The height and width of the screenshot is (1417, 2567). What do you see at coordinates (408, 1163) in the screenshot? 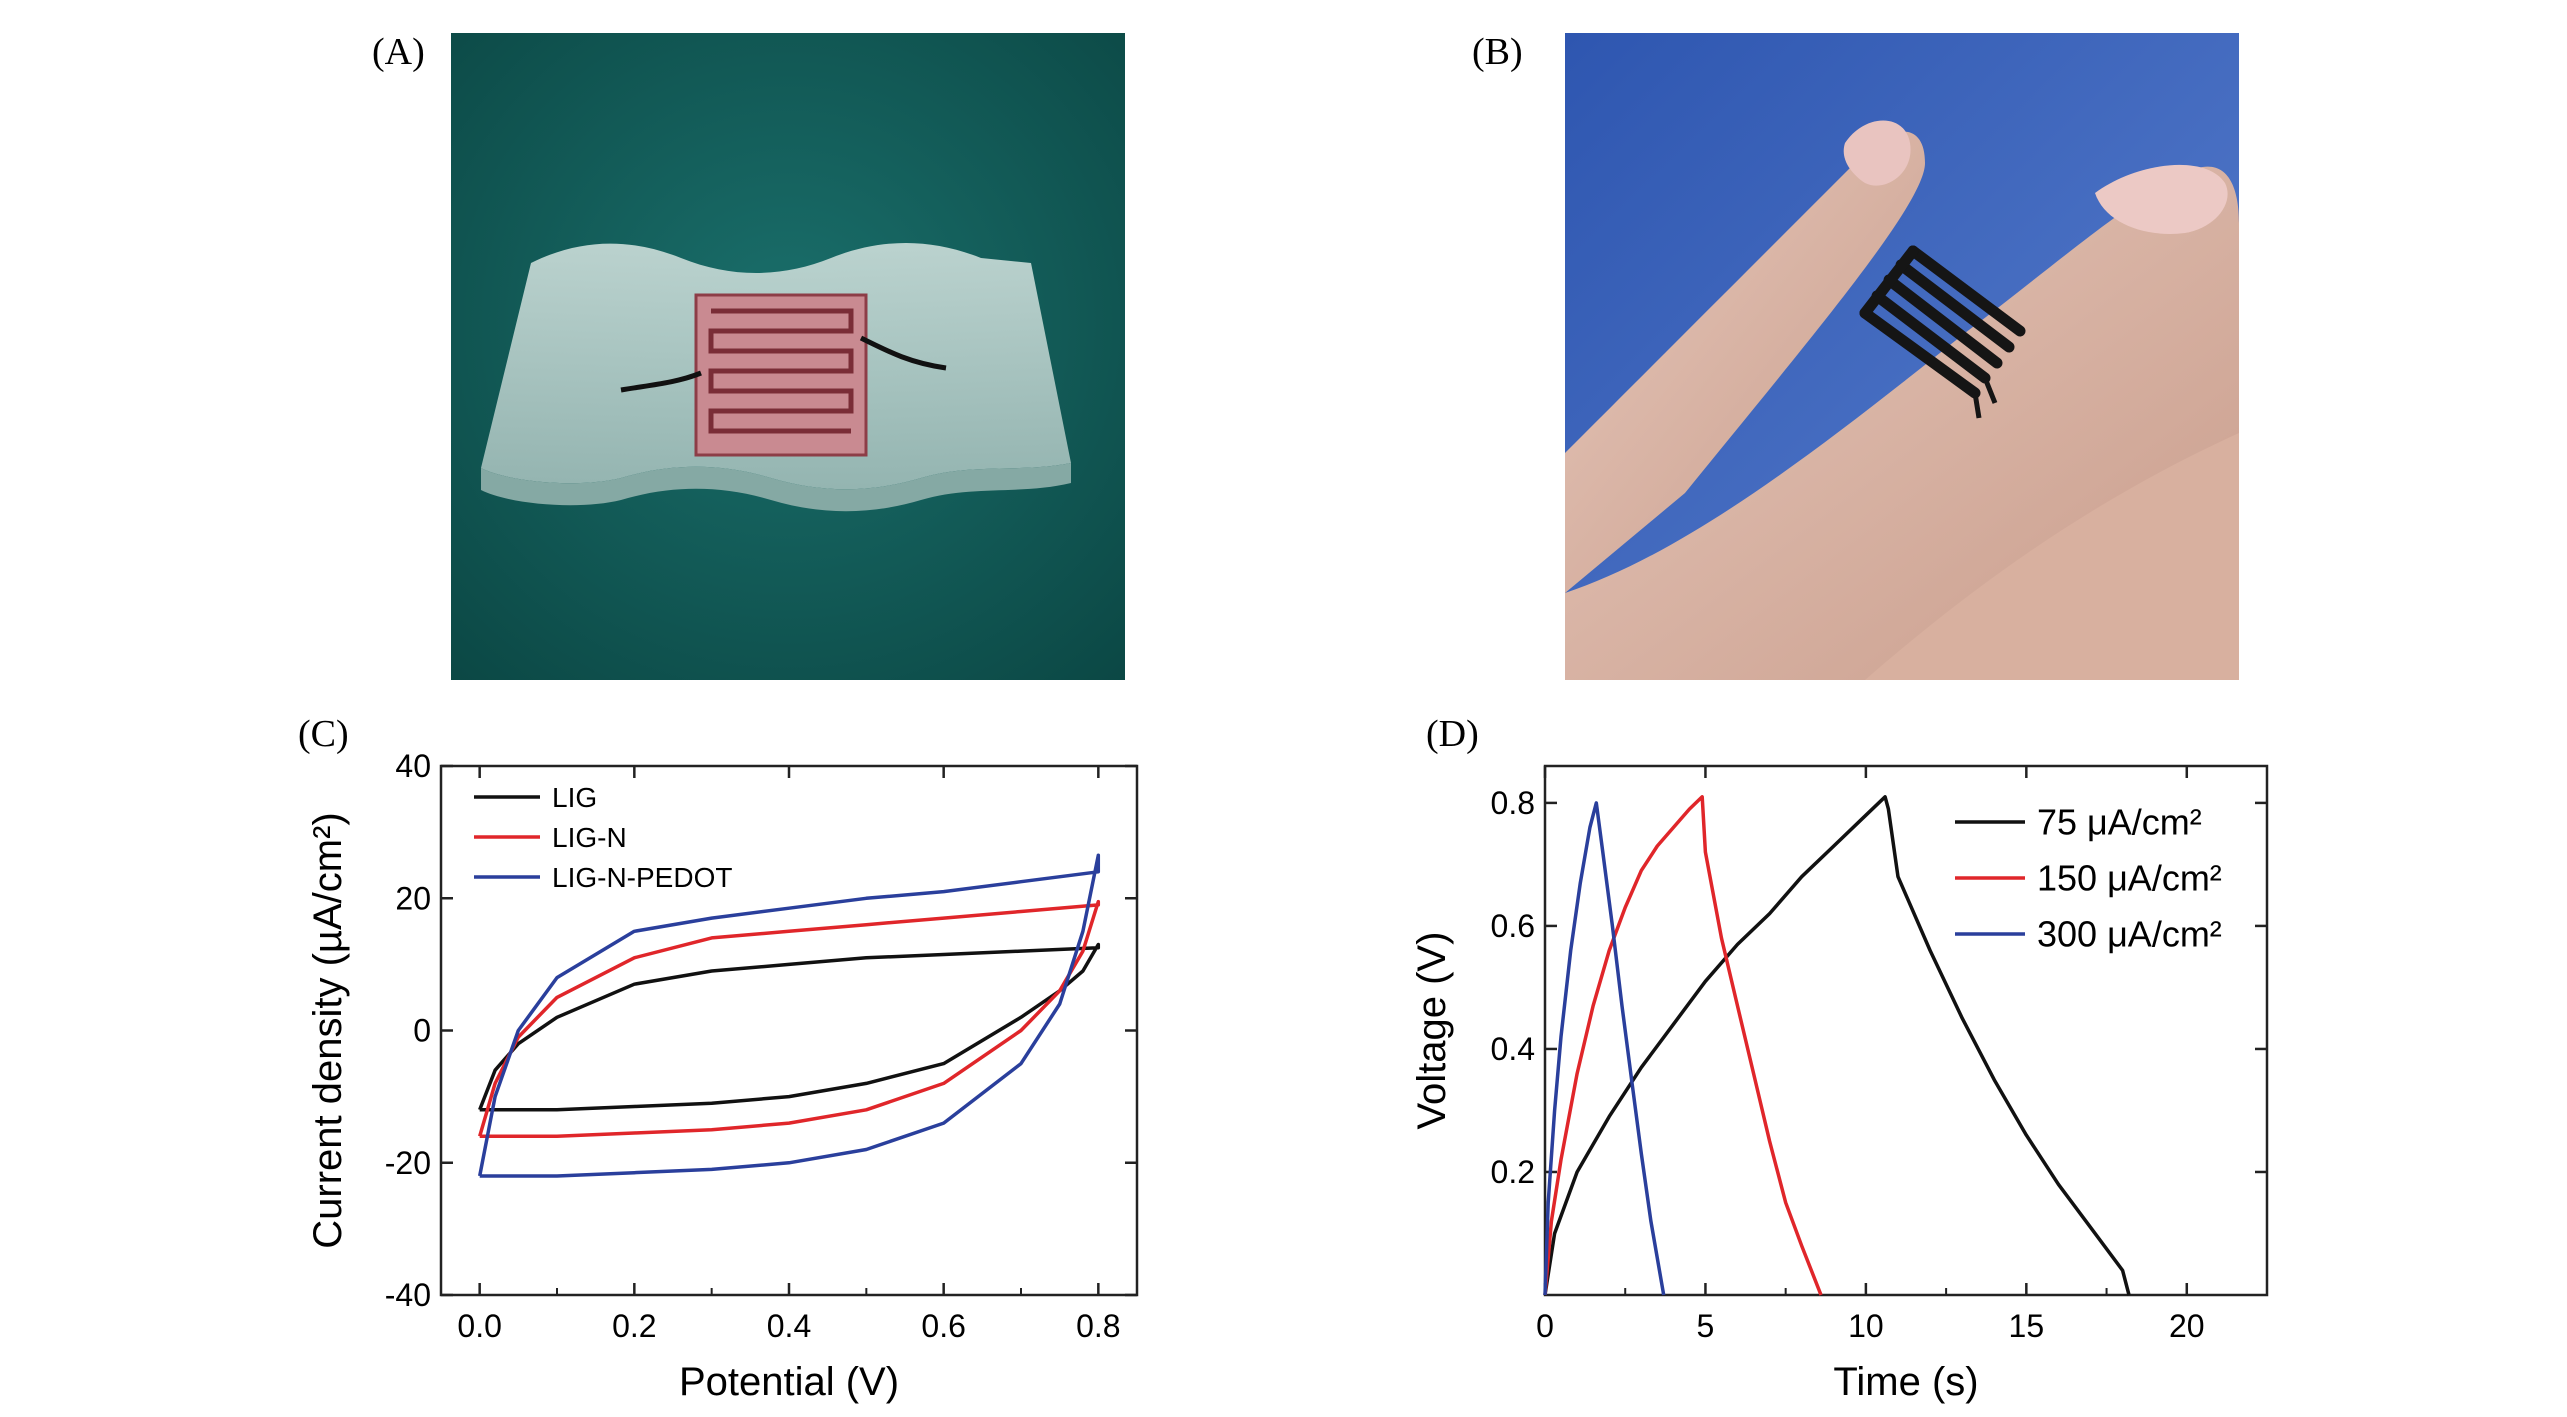
I see `y-tick-label: -20` at bounding box center [408, 1163].